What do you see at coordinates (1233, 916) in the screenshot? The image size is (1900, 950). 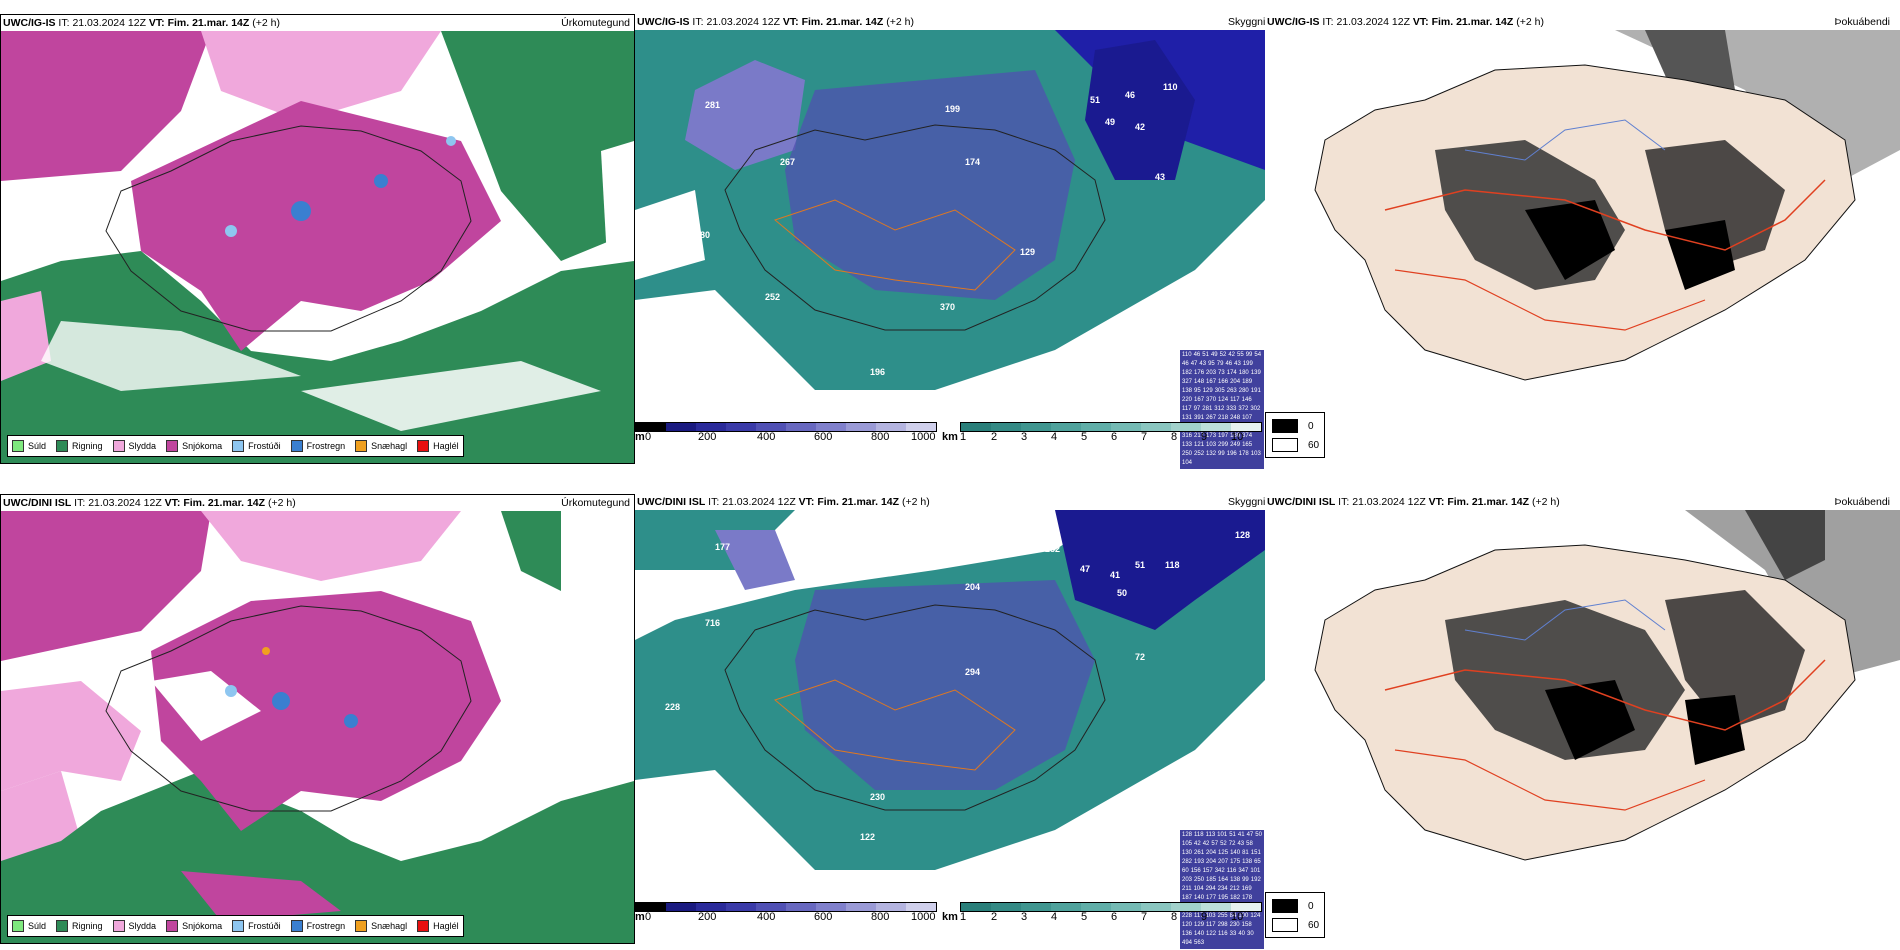 I see `vis-number: 84` at bounding box center [1233, 916].